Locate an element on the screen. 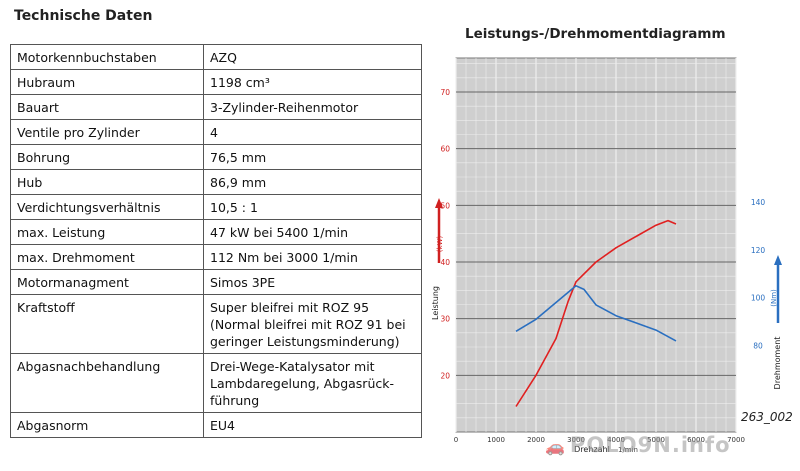 This screenshot has width=800, height=471. spec-value: AZQ is located at coordinates (312, 57).